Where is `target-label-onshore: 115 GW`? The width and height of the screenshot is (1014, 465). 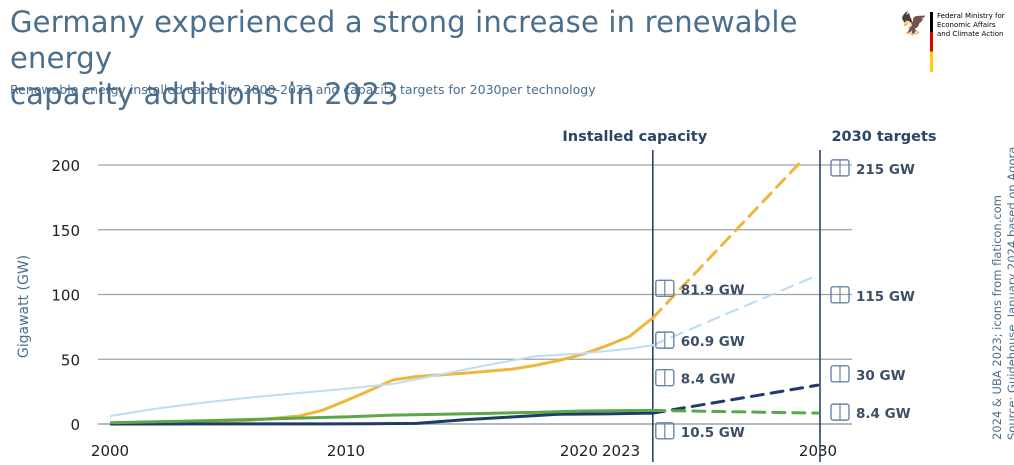
target-label-onshore: 115 GW is located at coordinates (885, 297).